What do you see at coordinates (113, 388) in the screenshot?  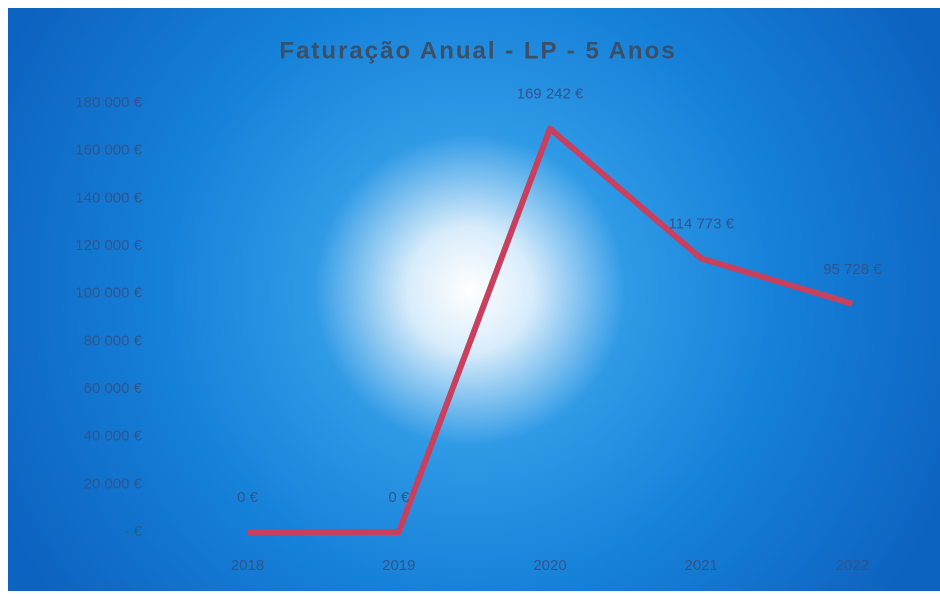 I see `y-tick-label: 60 000 €` at bounding box center [113, 388].